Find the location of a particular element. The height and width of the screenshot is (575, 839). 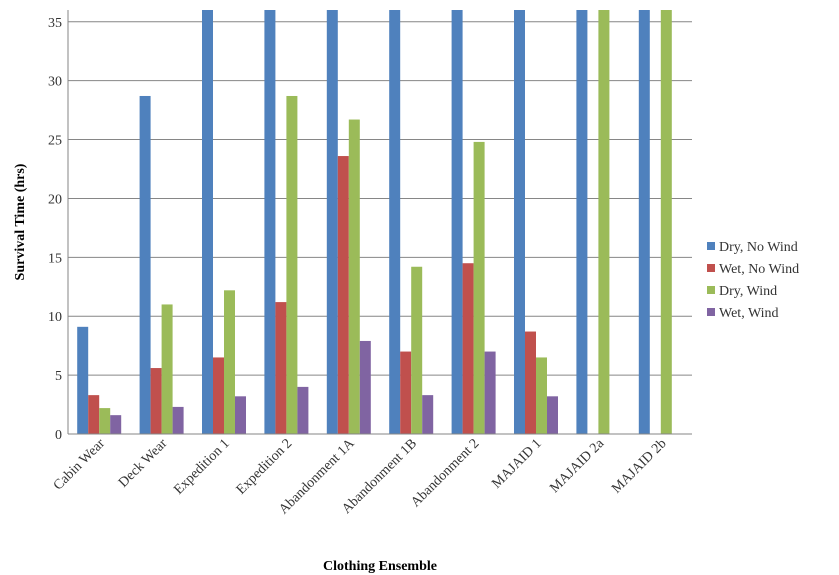

x-tick-label: MAJAID 1 is located at coordinates (516, 463).